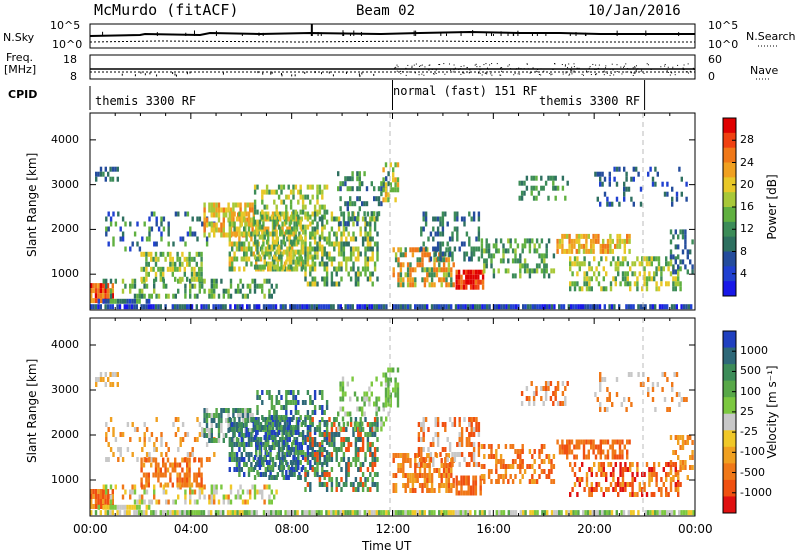  What do you see at coordinates (747, 206) in the screenshot?
I see `cb-tick-power-3: 16` at bounding box center [747, 206].